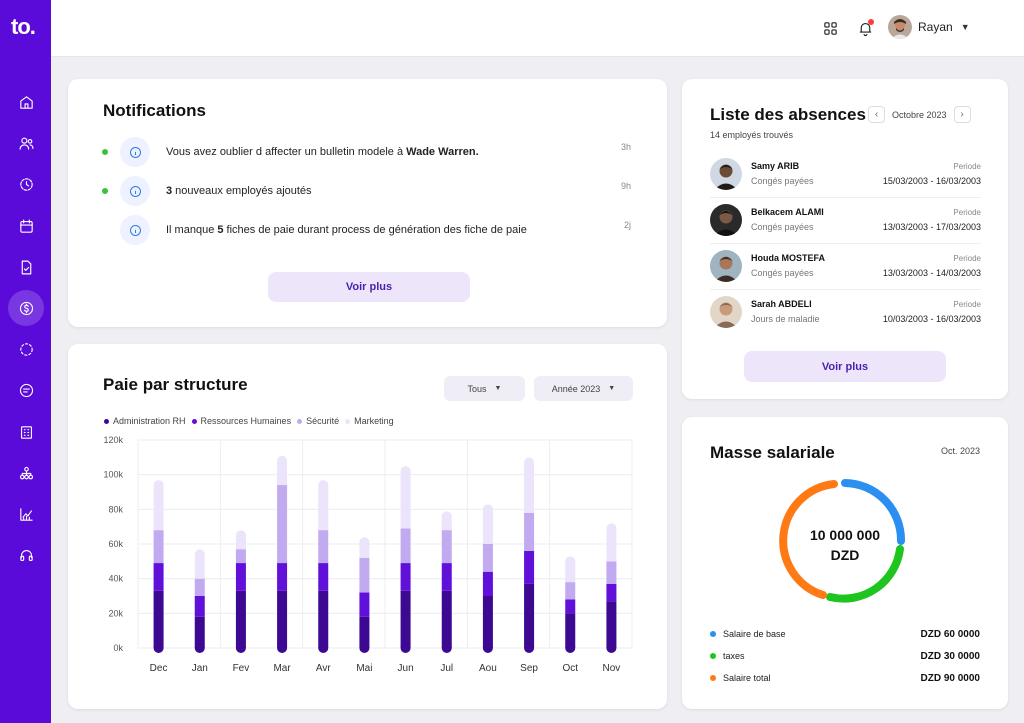 This screenshot has height=723, width=1024. I want to click on legend-label: Ressources Humaines, so click(246, 421).